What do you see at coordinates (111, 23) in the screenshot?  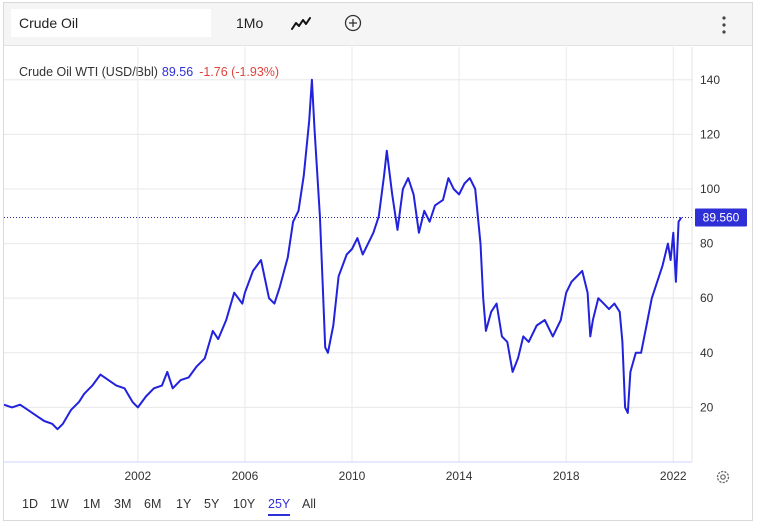 I see `symbol-search-input` at bounding box center [111, 23].